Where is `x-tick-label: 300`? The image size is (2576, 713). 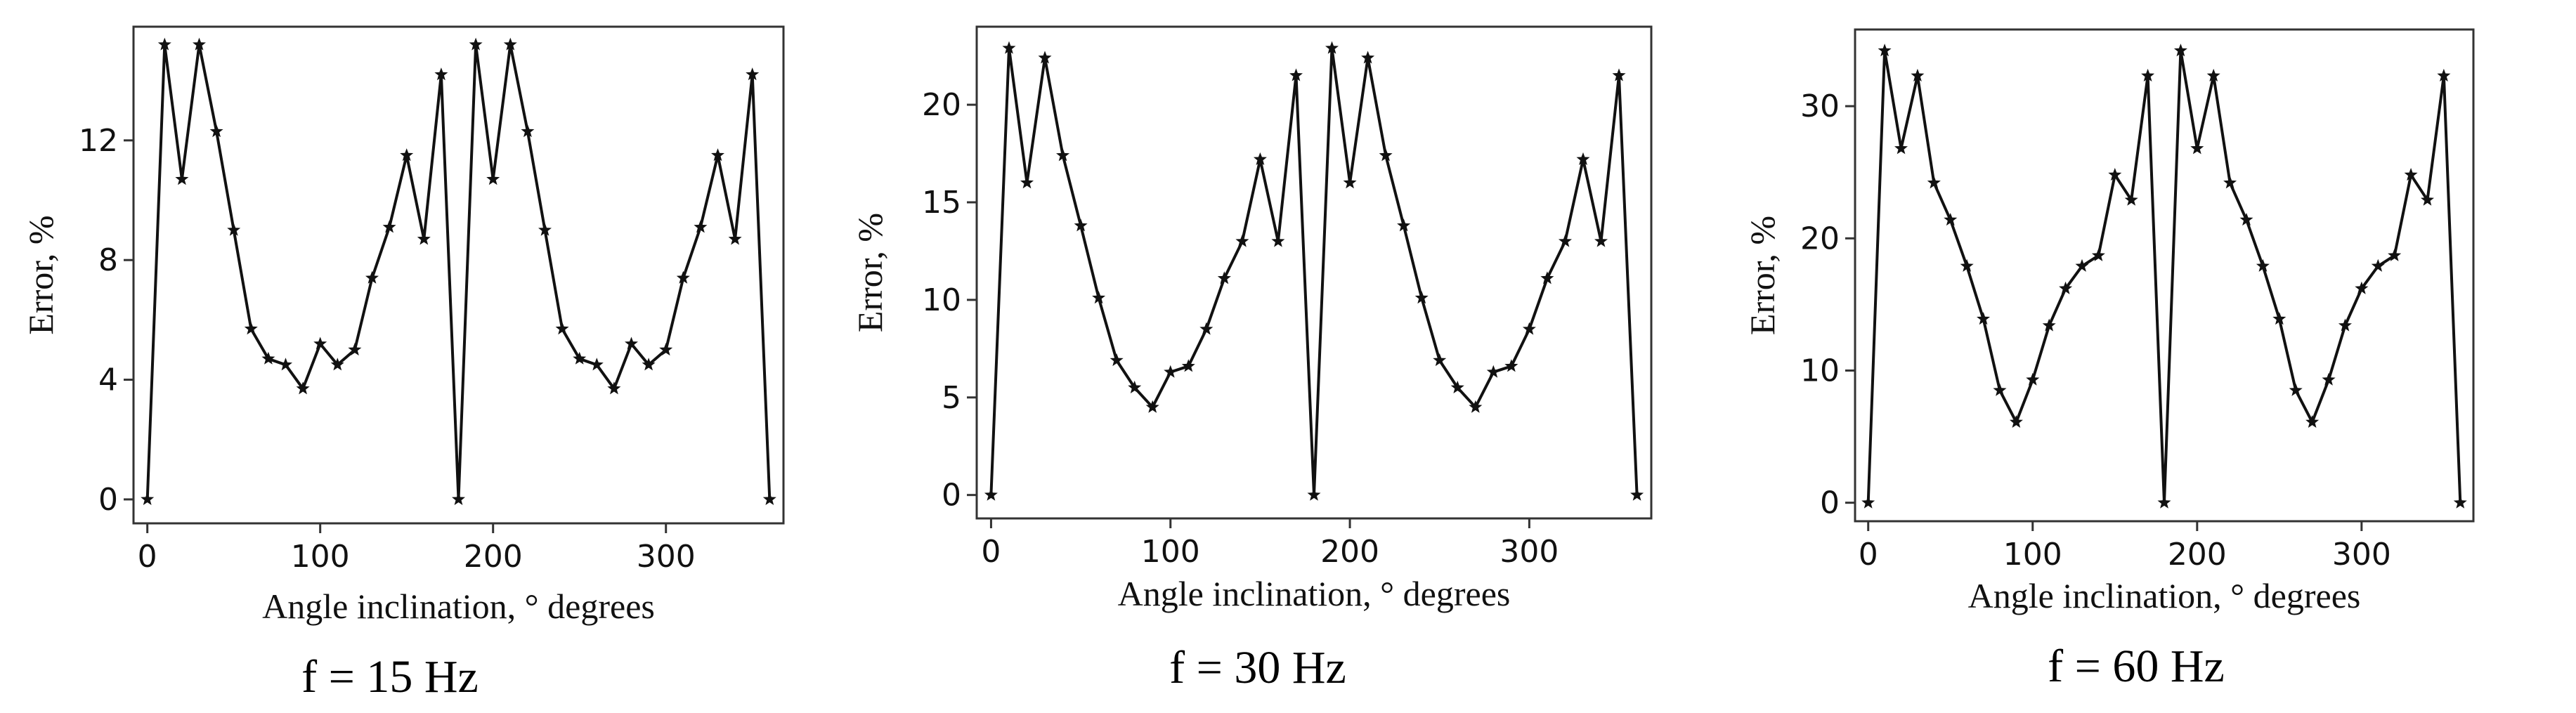
x-tick-label: 300 is located at coordinates (1529, 552).